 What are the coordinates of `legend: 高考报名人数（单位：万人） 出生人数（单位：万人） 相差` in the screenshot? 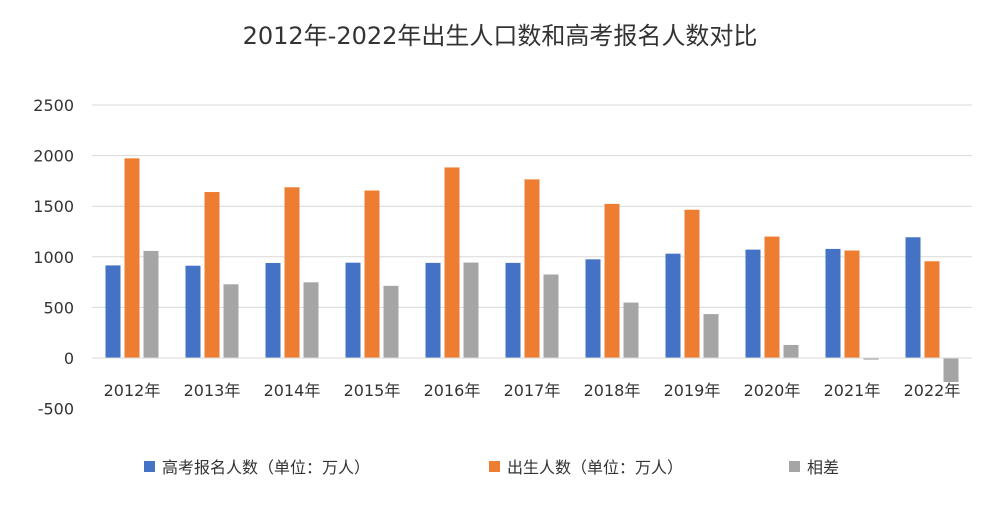 It's located at (491, 467).